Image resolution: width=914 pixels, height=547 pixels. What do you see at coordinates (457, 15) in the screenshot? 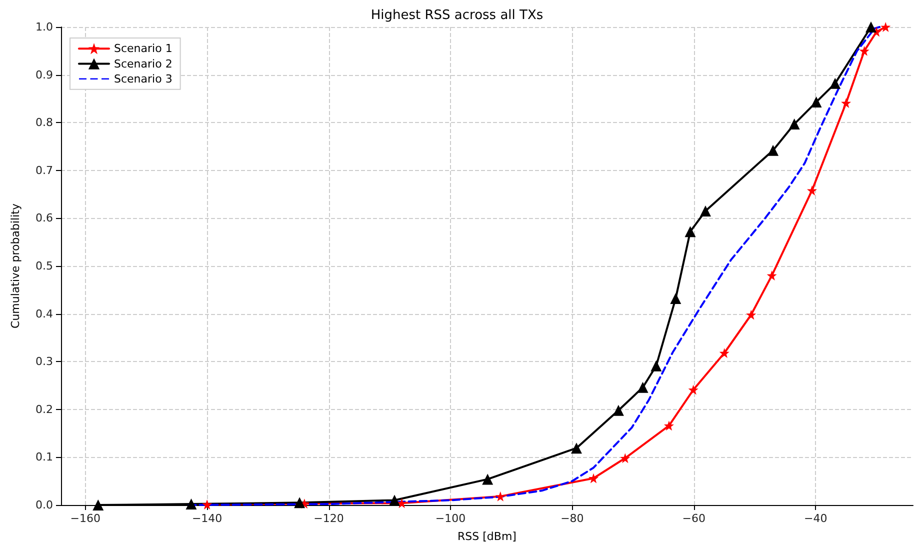
I see `chart-title: Highest RSS across all TXs` at bounding box center [457, 15].